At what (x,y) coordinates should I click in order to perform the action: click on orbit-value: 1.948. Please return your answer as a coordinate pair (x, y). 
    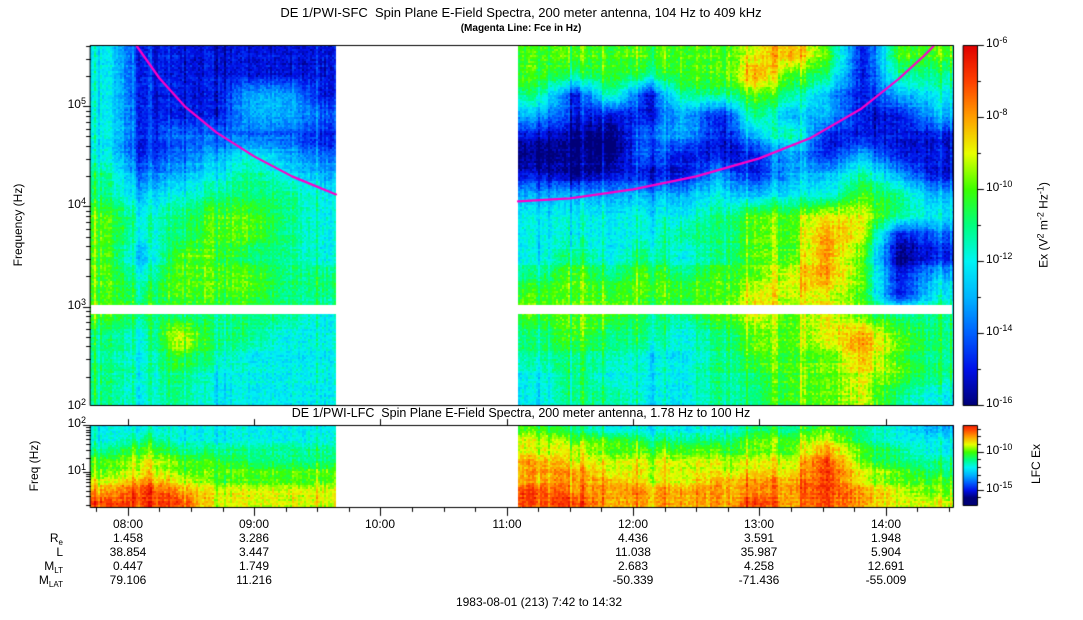
    Looking at the image, I should click on (886, 538).